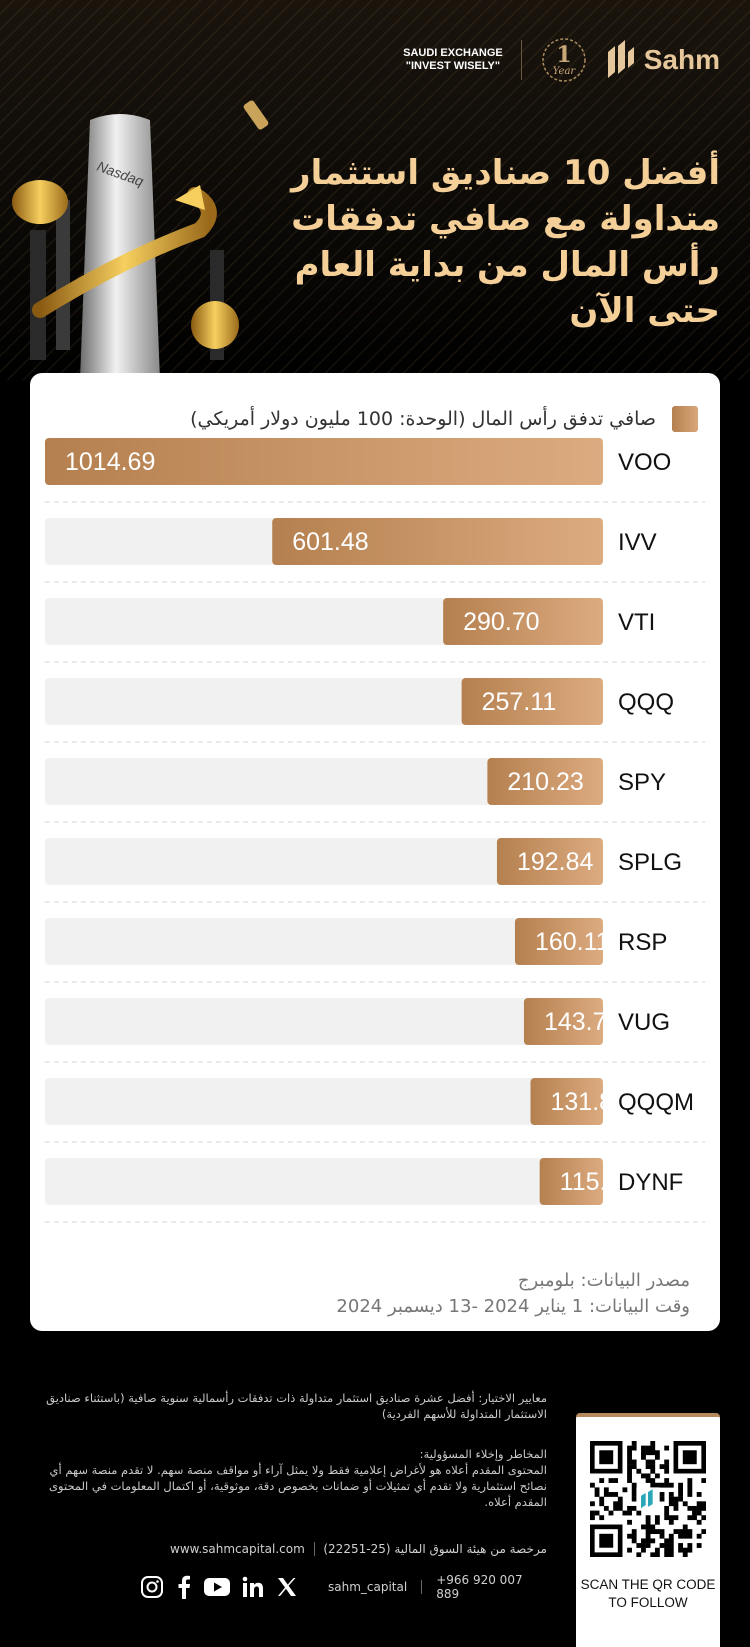 This screenshot has height=1647, width=750. What do you see at coordinates (324, 461) in the screenshot?
I see `bar-voo` at bounding box center [324, 461].